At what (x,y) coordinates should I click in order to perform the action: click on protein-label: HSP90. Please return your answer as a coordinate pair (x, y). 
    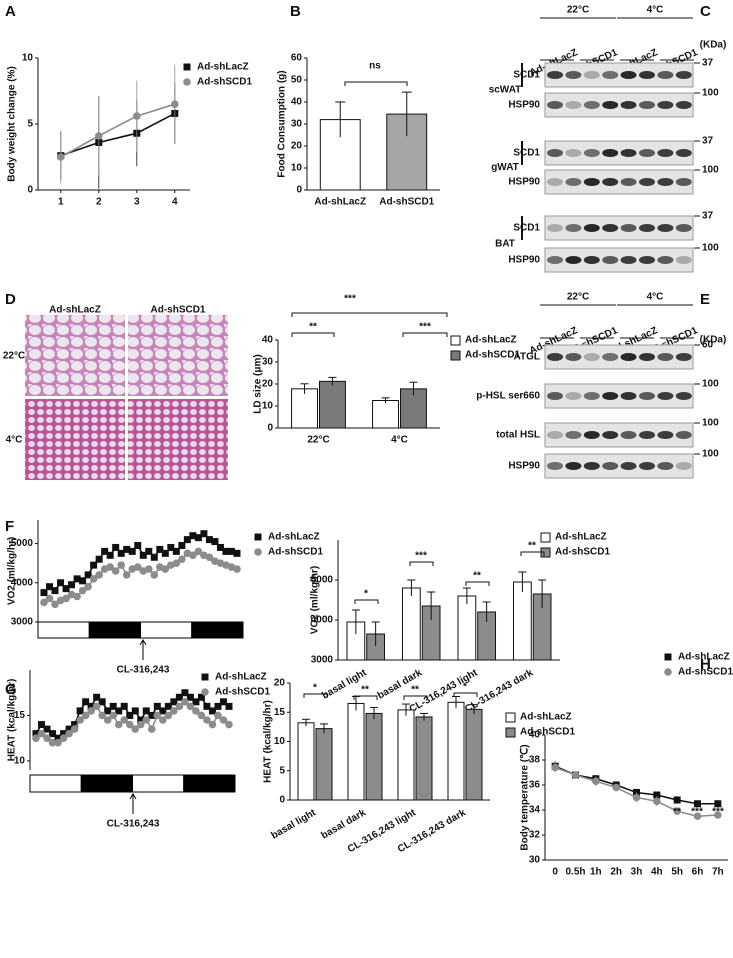
    Looking at the image, I should click on (524, 466).